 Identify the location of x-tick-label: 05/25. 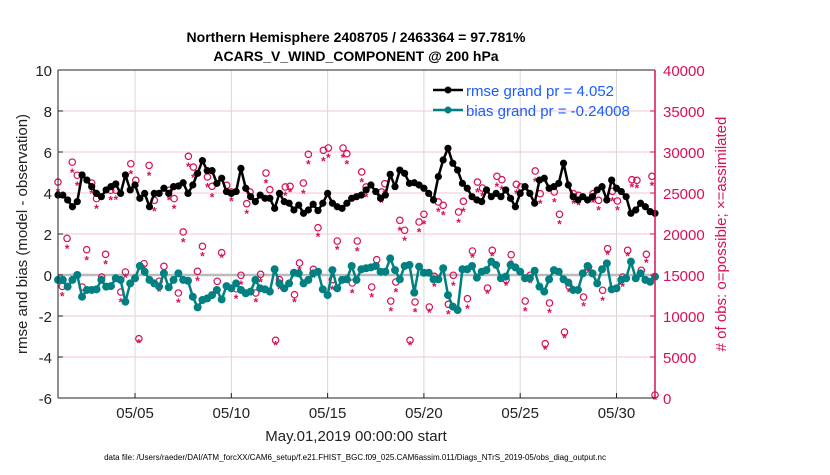
(520, 413).